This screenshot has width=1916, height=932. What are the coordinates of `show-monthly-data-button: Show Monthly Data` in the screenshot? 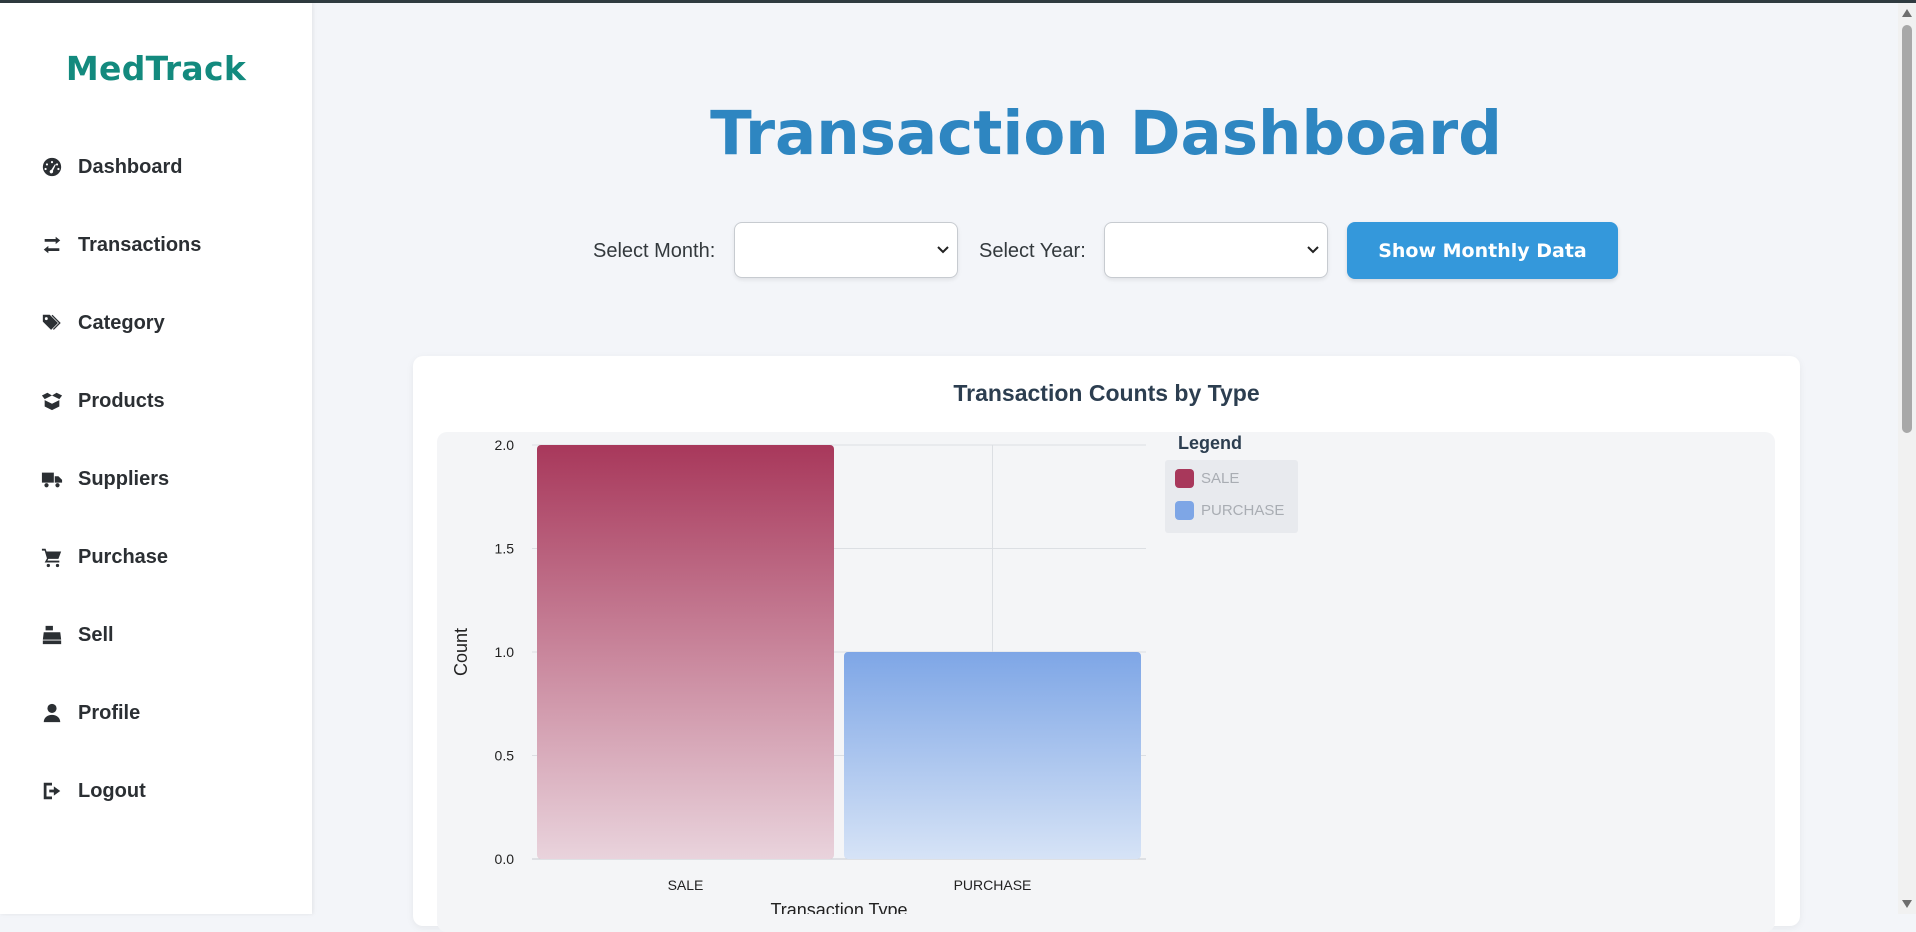 It's located at (1482, 250).